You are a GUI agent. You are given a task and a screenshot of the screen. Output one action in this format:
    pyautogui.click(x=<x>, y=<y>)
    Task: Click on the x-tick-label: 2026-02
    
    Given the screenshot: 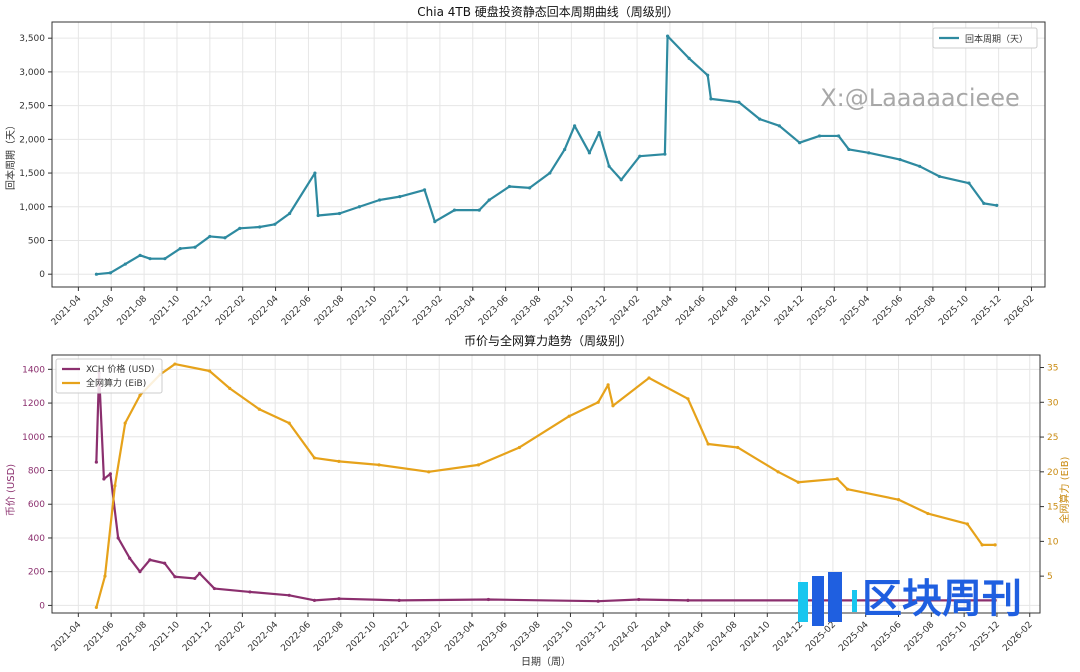 What is the action you would take?
    pyautogui.click(x=1018, y=637)
    